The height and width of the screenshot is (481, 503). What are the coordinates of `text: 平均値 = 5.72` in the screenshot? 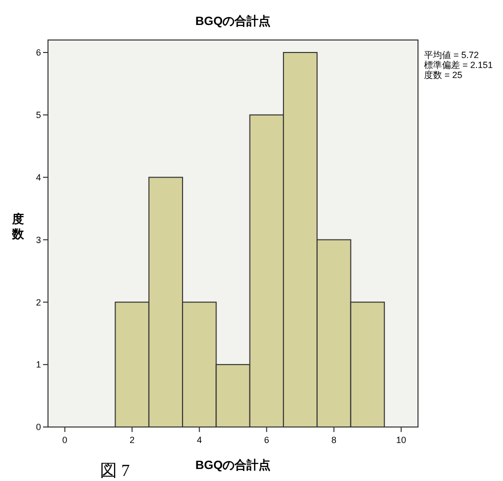 It's located at (451, 55).